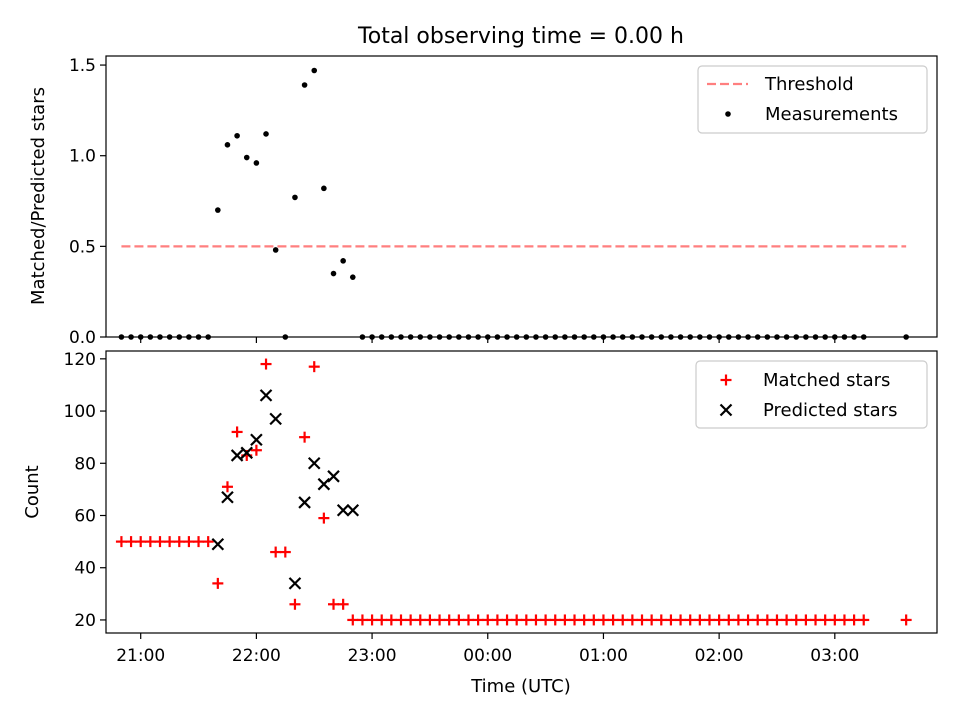  I want to click on legend-matched-swatch, so click(726, 380).